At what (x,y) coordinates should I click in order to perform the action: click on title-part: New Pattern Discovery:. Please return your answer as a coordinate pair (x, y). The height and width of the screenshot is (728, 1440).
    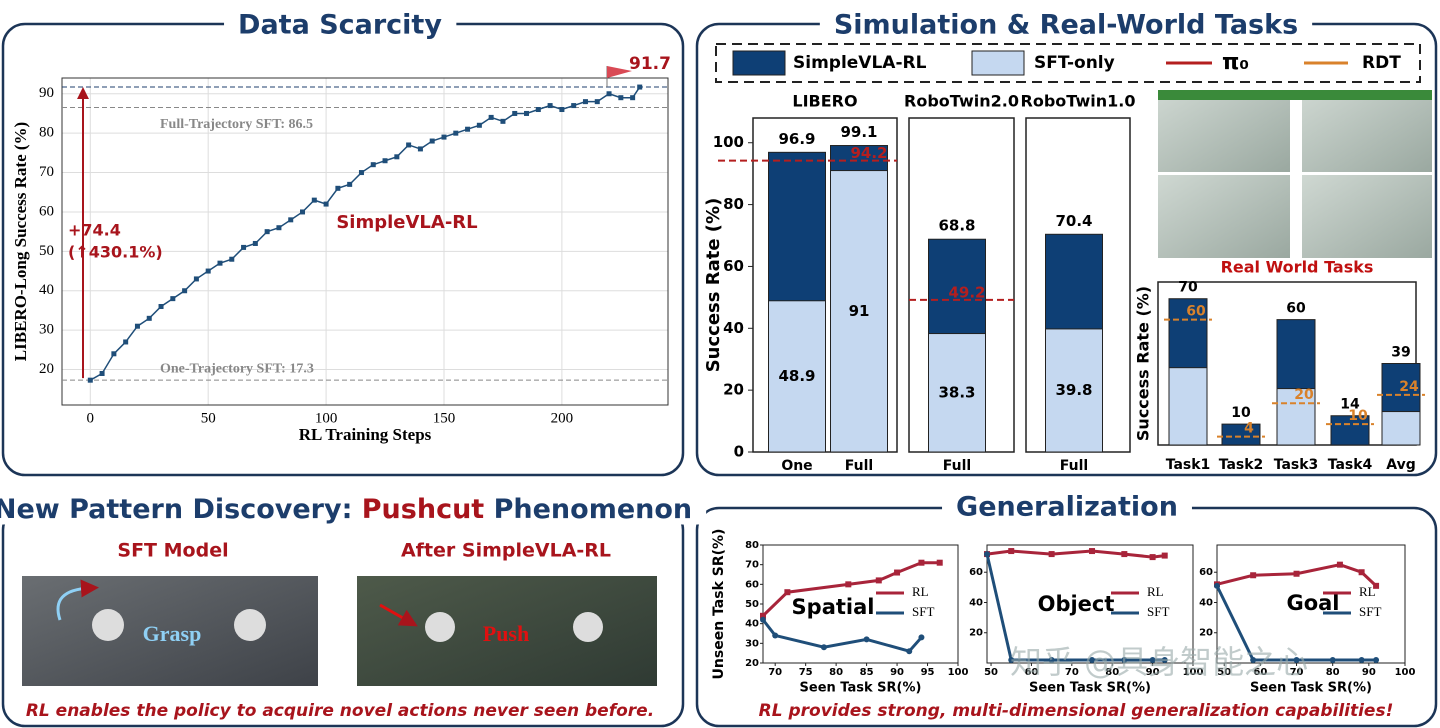
    Looking at the image, I should click on (181, 509).